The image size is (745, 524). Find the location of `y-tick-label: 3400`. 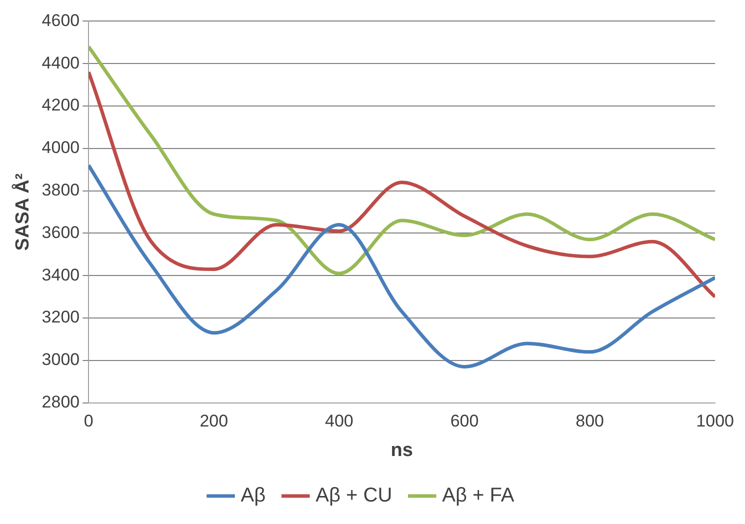

y-tick-label: 3400 is located at coordinates (61, 274).